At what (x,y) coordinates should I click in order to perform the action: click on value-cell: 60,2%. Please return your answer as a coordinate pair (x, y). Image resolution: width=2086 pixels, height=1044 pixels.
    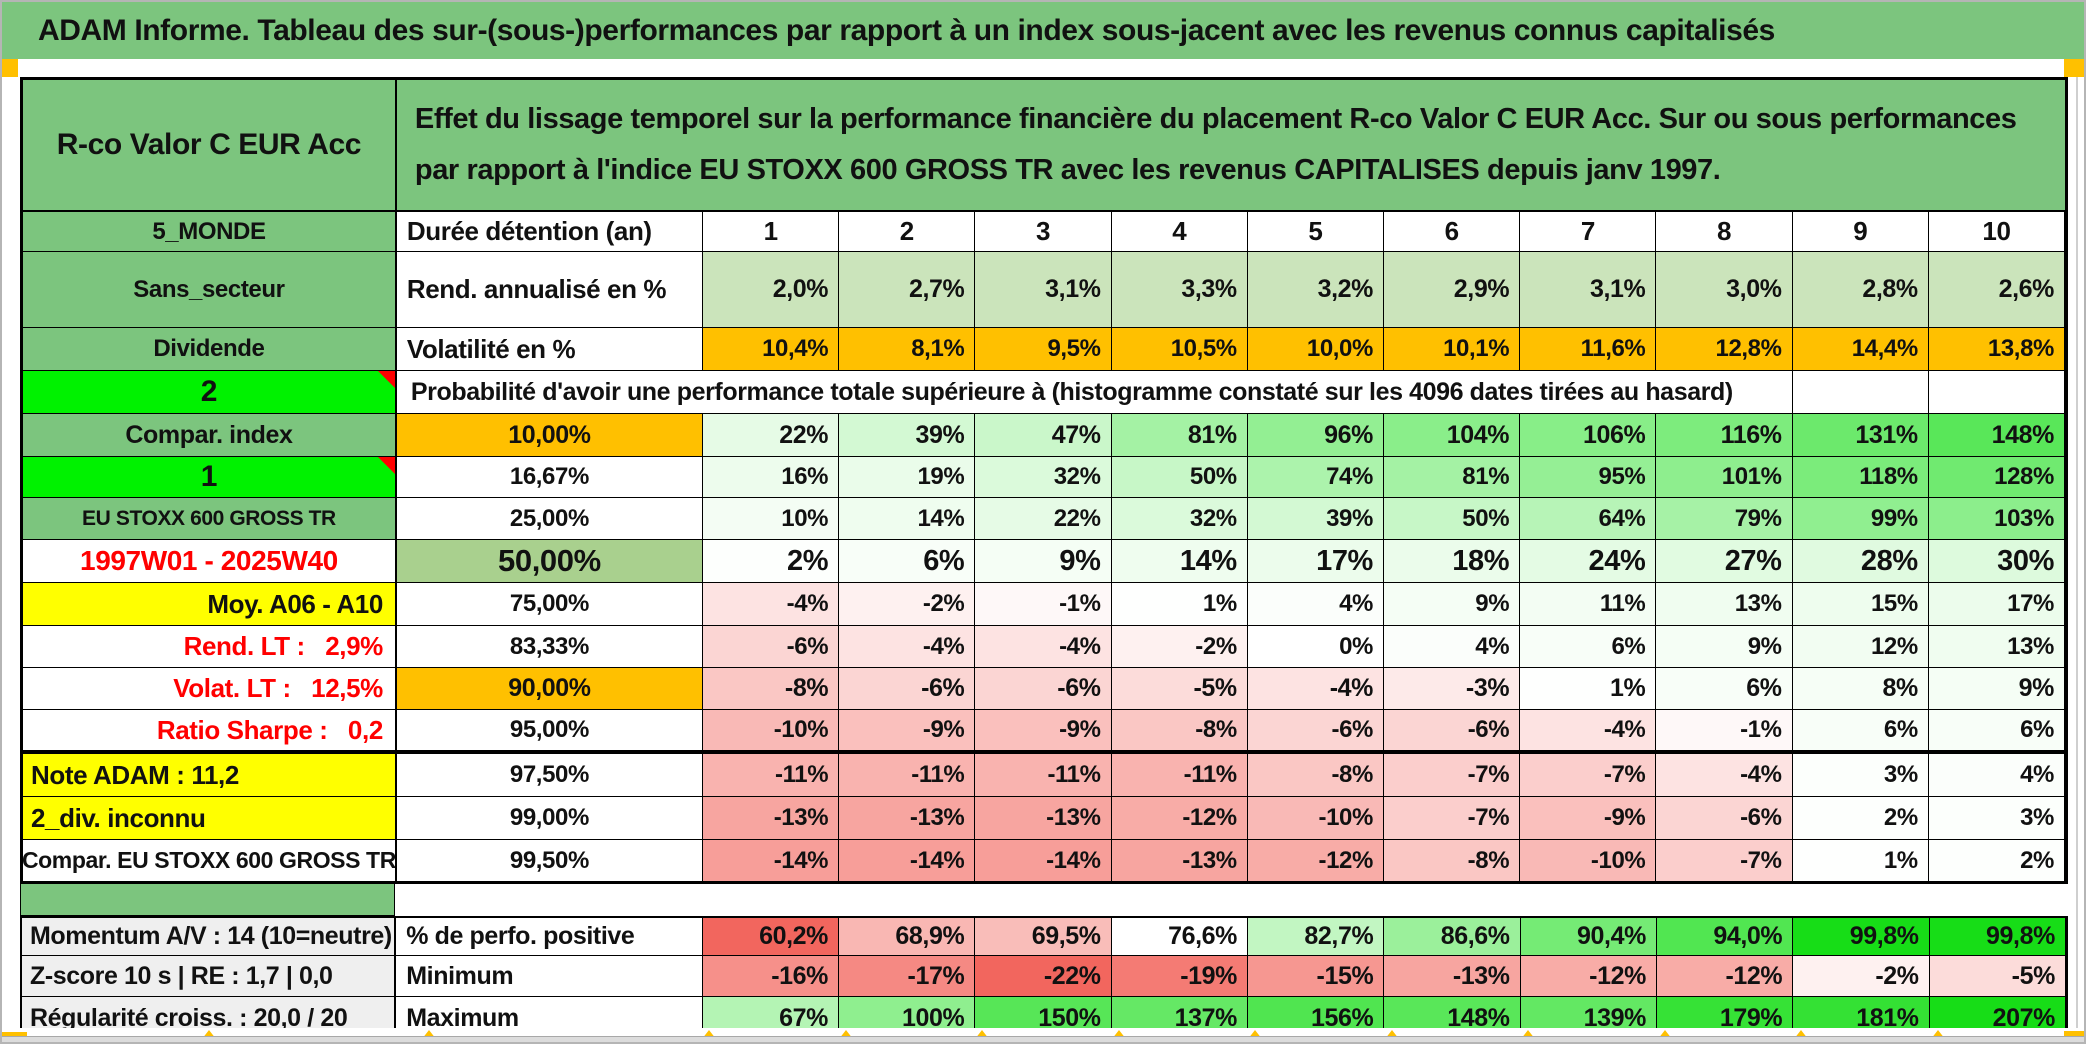
    Looking at the image, I should click on (770, 937).